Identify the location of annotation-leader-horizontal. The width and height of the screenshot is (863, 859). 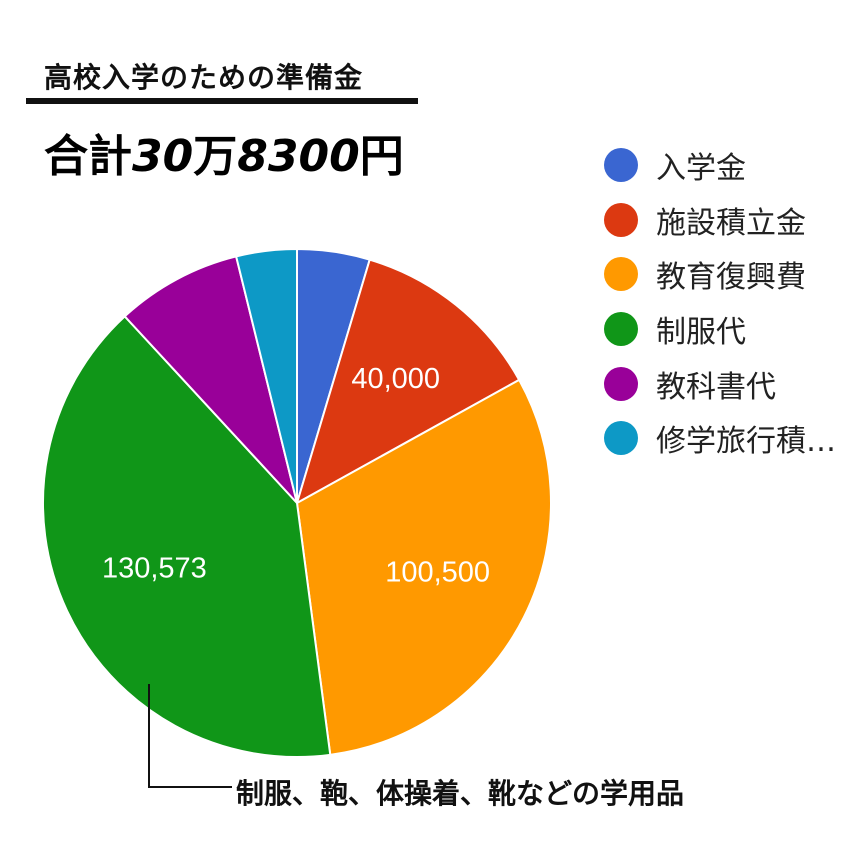
(190, 787).